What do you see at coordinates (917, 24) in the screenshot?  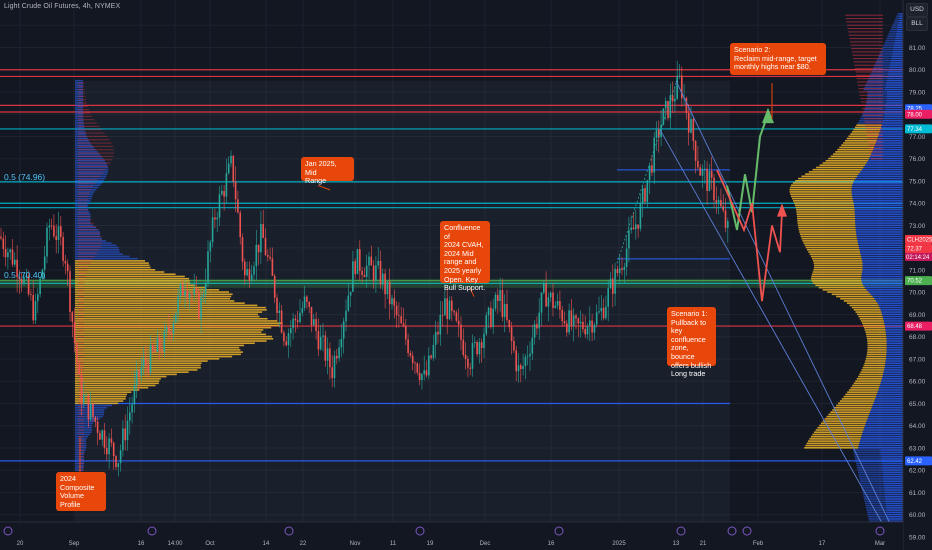 I see `unit-button: BLL` at bounding box center [917, 24].